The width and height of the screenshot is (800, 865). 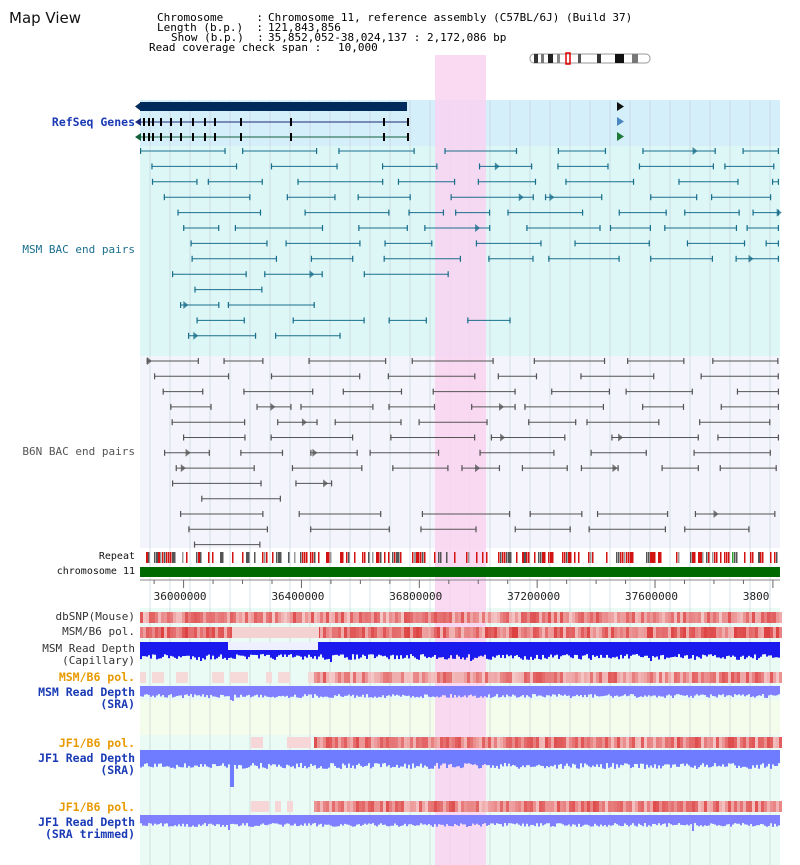 I want to click on page-title: Map View, so click(x=45, y=18).